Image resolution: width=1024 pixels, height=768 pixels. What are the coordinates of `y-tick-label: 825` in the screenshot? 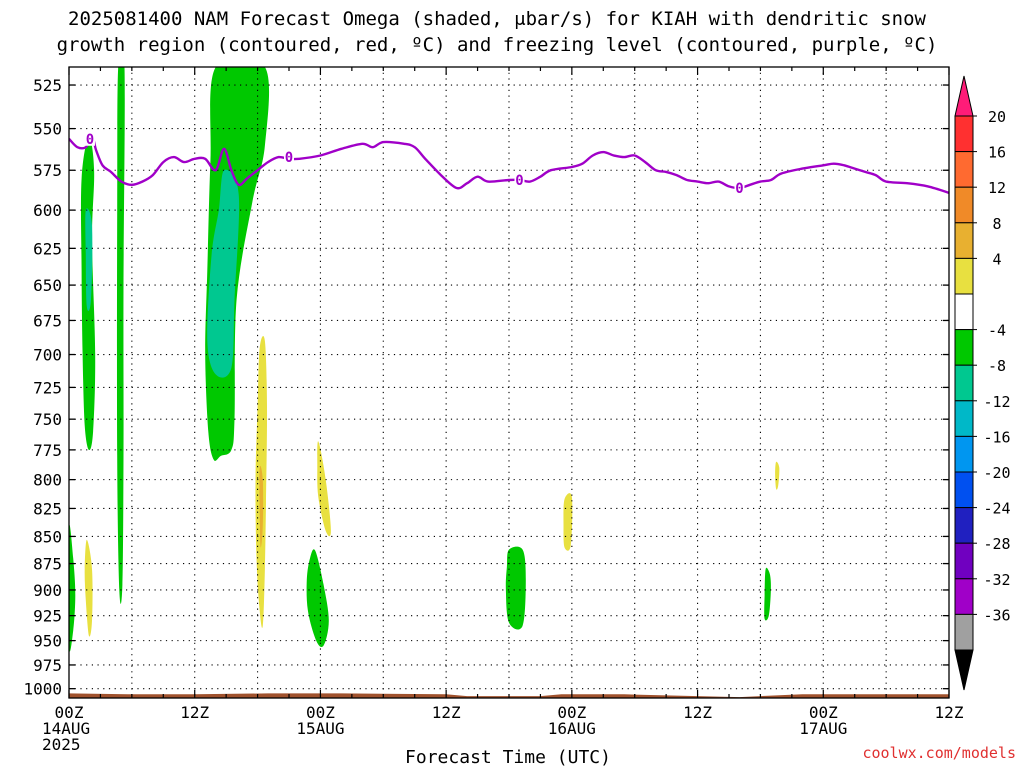 It's located at (47, 508).